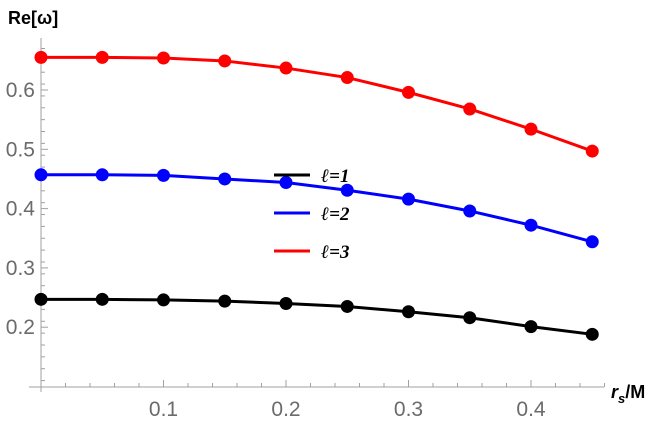 The height and width of the screenshot is (425, 664). I want to click on y-tick-label: 0.2, so click(20, 327).